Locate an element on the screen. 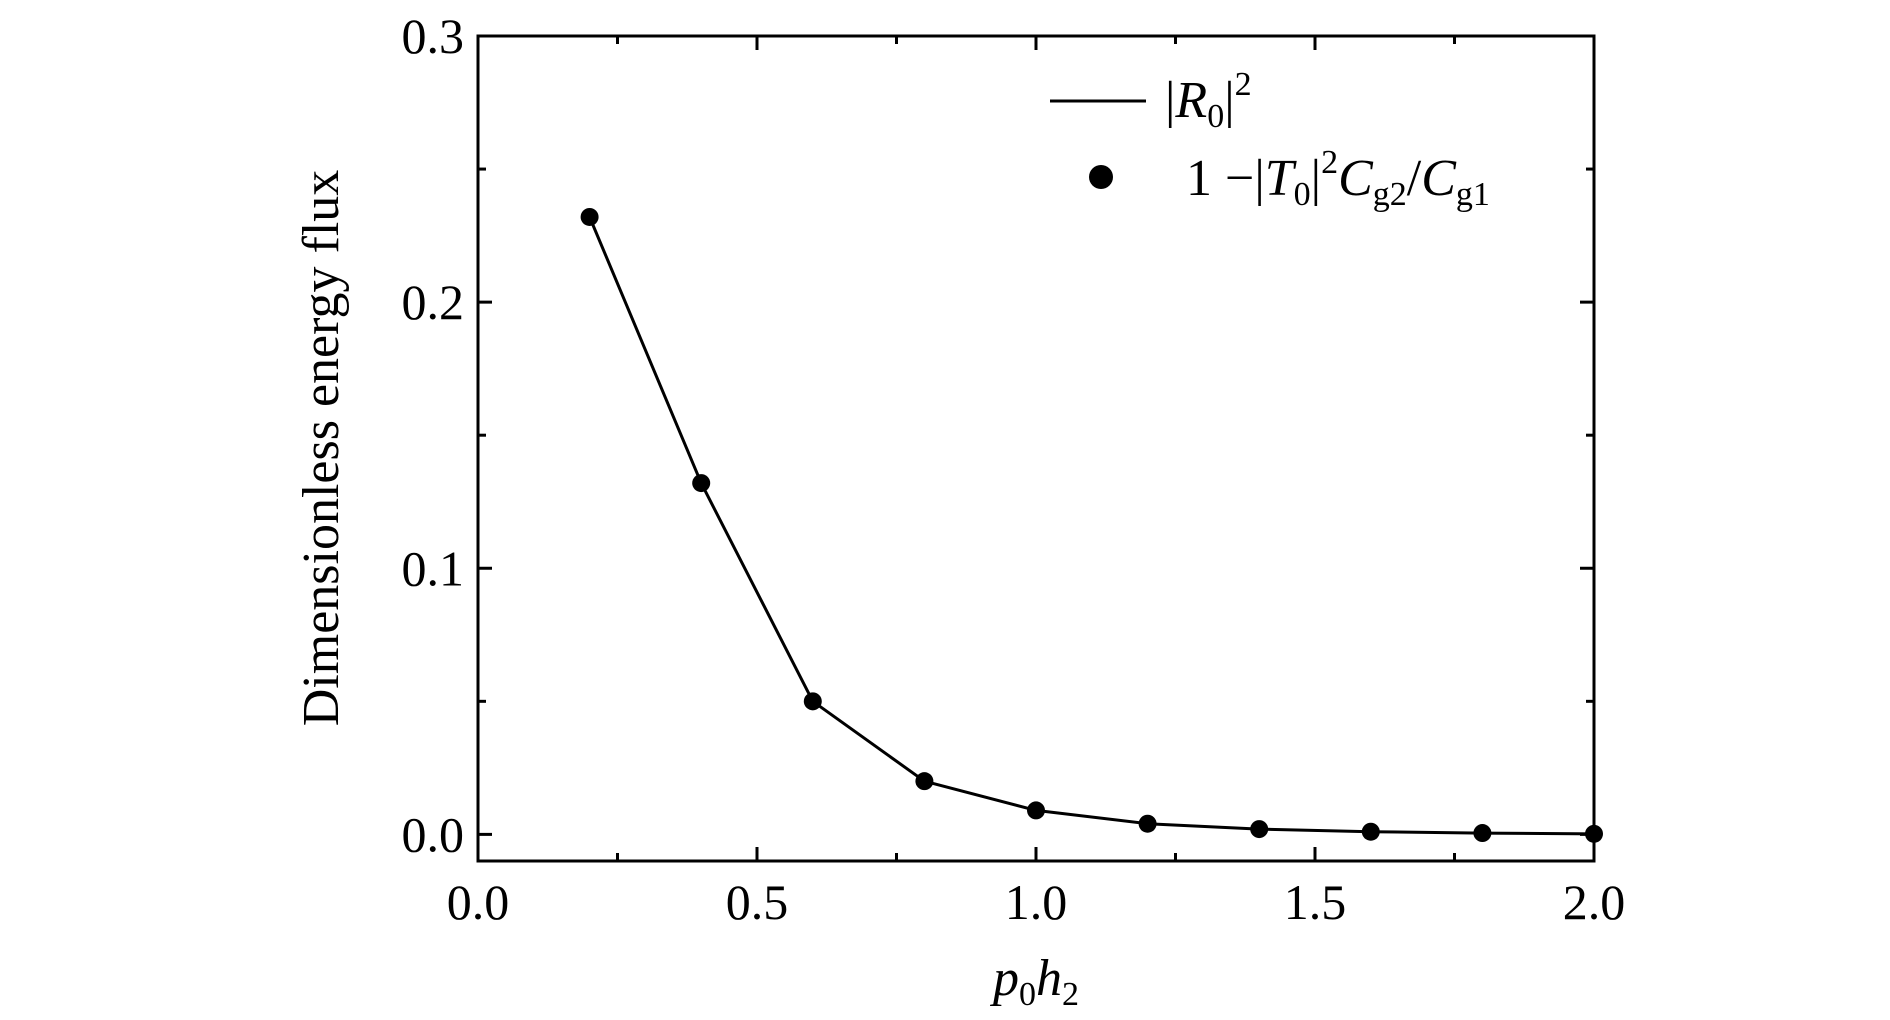  legend-t0-bar: | is located at coordinates (1316, 178).